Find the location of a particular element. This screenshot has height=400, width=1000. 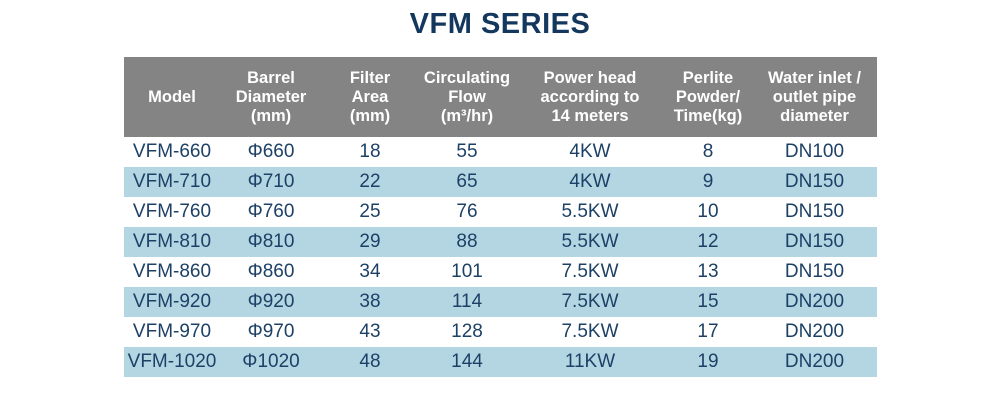

table-row: VFM-810 Φ810 29 88 5.5KW 12 DN150 is located at coordinates (500, 242).